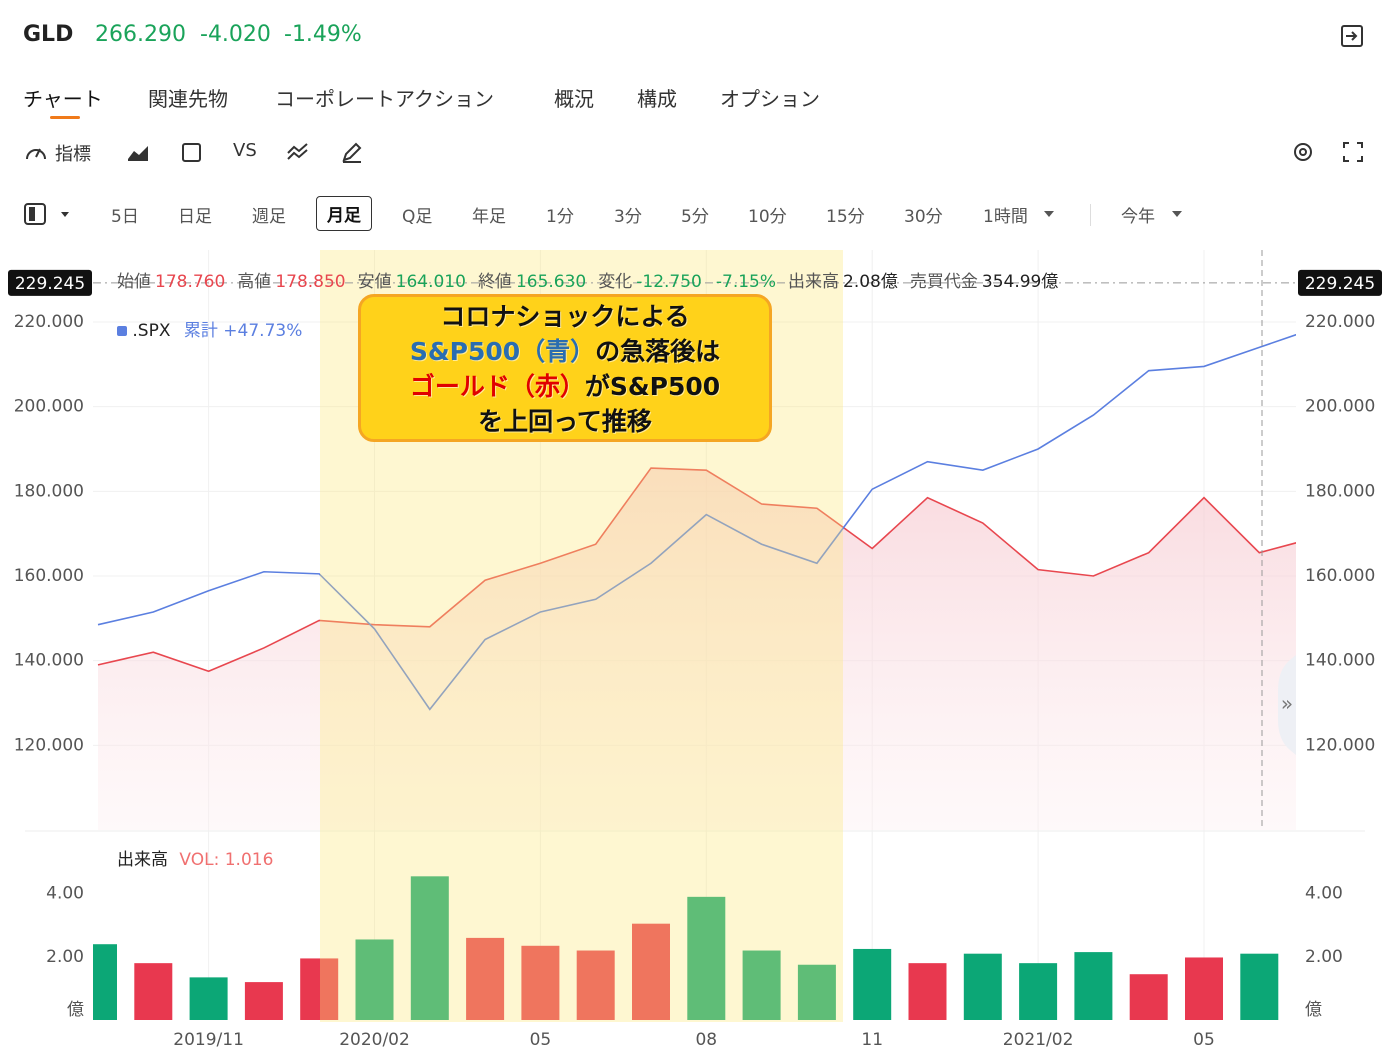 The height and width of the screenshot is (1057, 1392). Describe the element at coordinates (923, 217) in the screenshot. I see `period-button: 30分` at that location.